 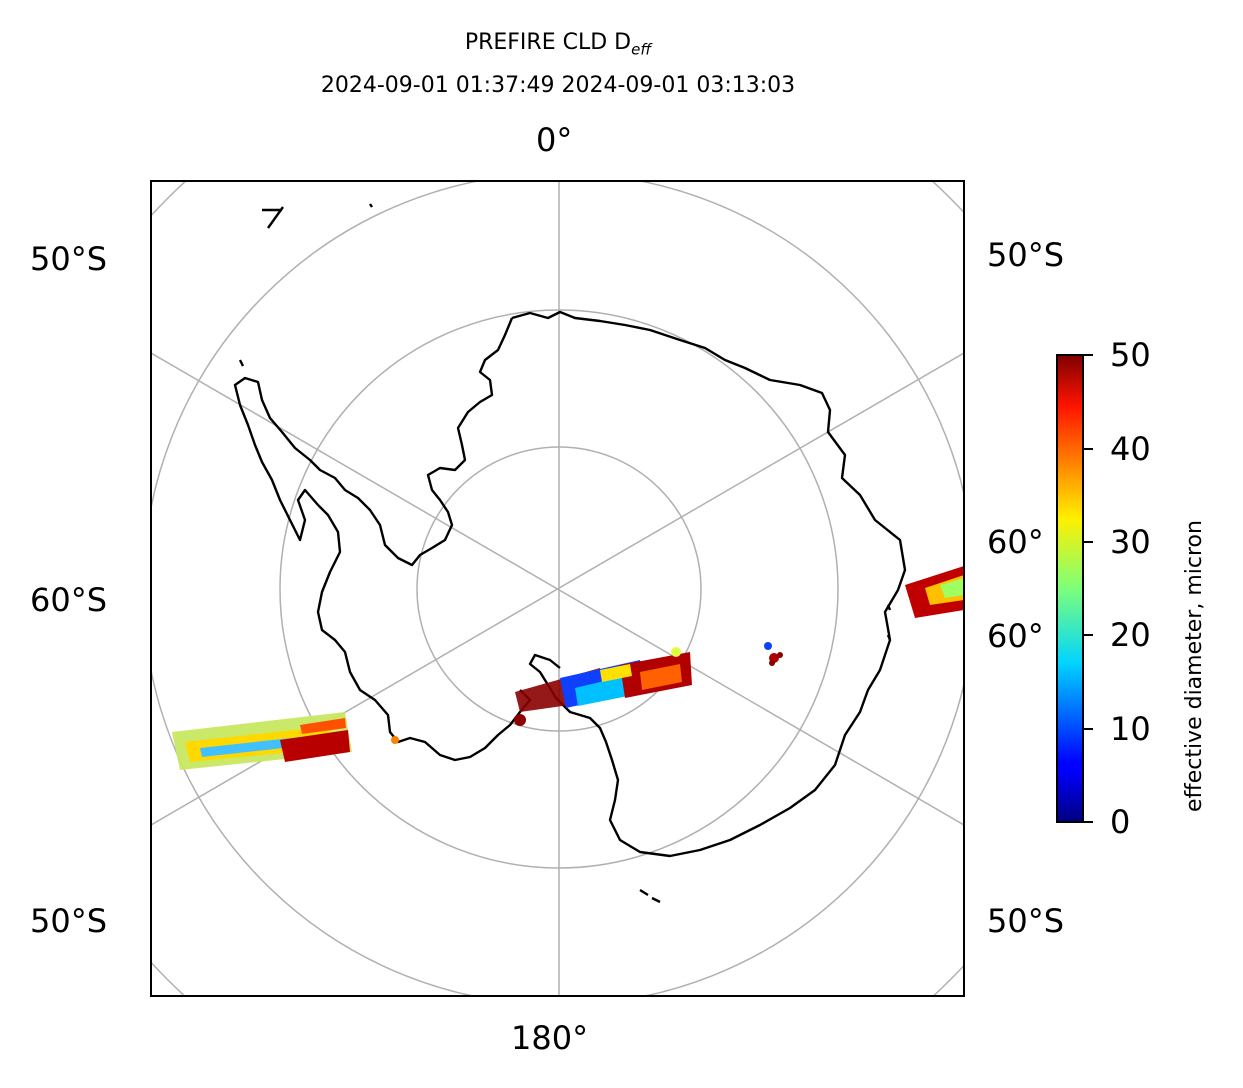 What do you see at coordinates (550, 1038) in the screenshot?
I see `bottom-meridian-label: 180°` at bounding box center [550, 1038].